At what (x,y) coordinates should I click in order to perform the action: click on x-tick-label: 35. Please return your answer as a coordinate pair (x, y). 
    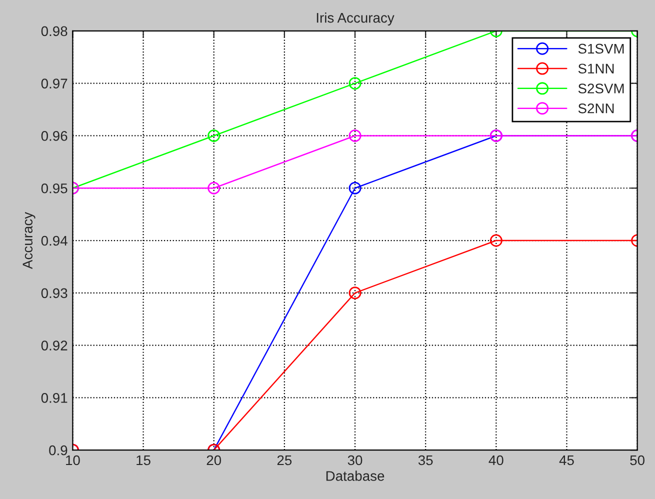
    Looking at the image, I should click on (425, 460).